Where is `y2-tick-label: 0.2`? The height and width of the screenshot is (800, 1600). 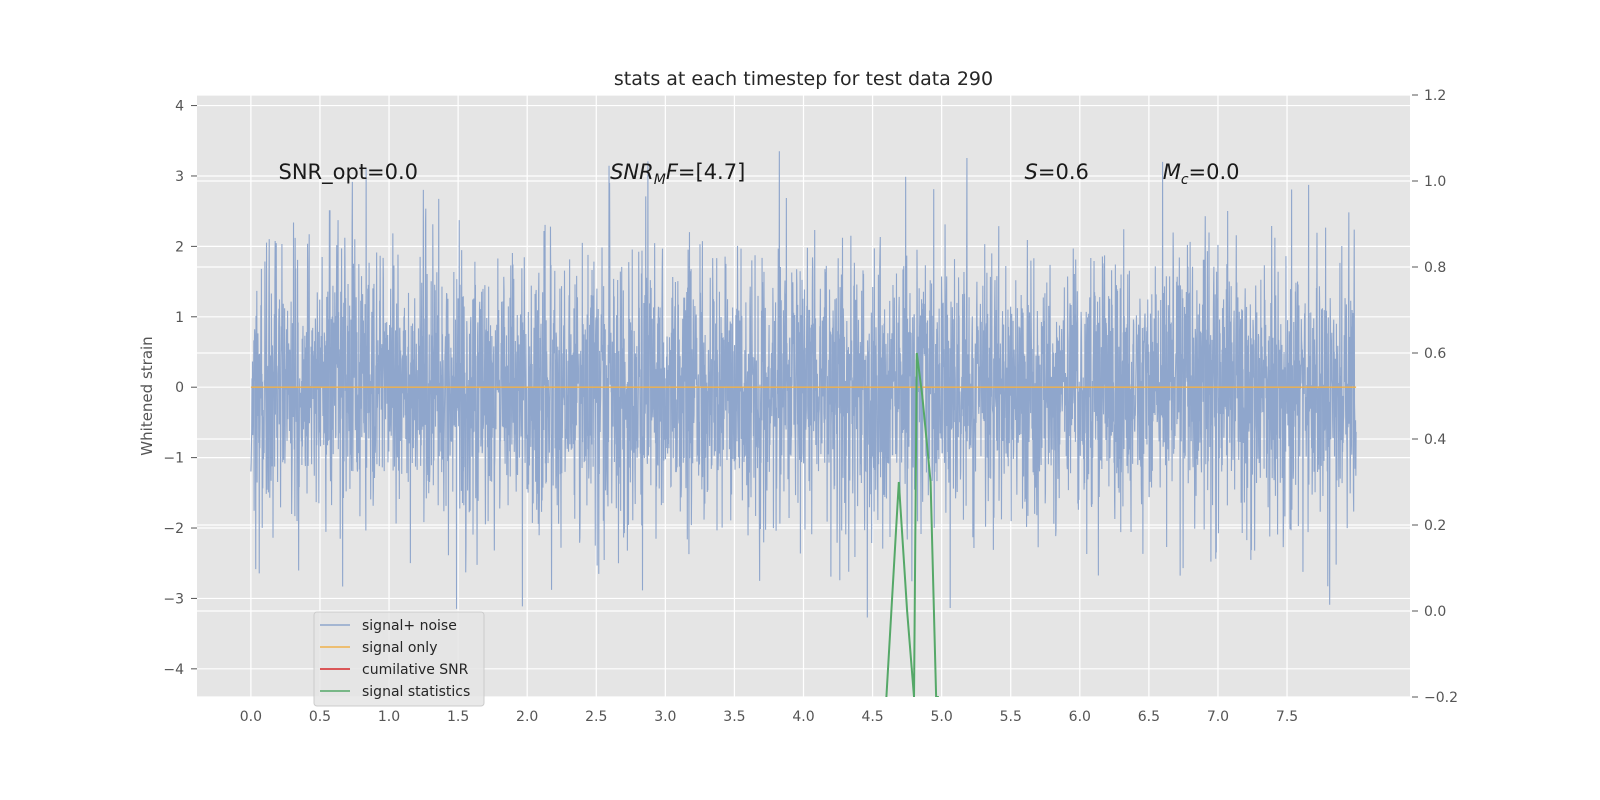
y2-tick-label: 0.2 is located at coordinates (1435, 526).